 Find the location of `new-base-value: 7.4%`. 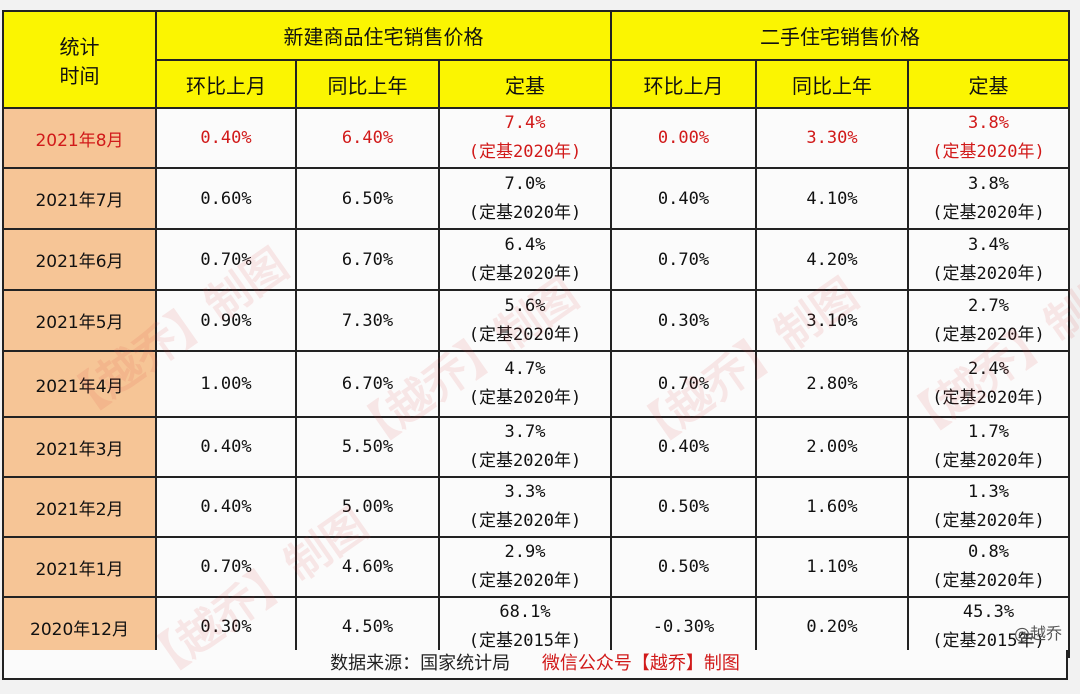

new-base-value: 7.4% is located at coordinates (525, 123).